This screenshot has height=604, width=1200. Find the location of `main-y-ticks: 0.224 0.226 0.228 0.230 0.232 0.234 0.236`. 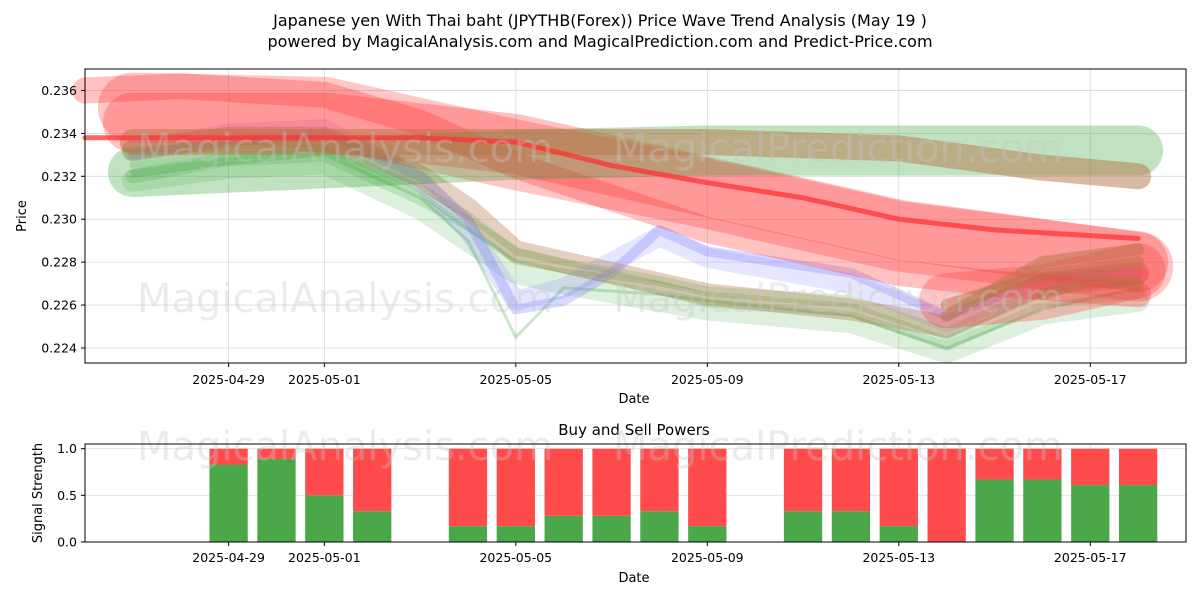

main-y-ticks: 0.224 0.226 0.228 0.230 0.232 0.234 0.236 is located at coordinates (63, 219).